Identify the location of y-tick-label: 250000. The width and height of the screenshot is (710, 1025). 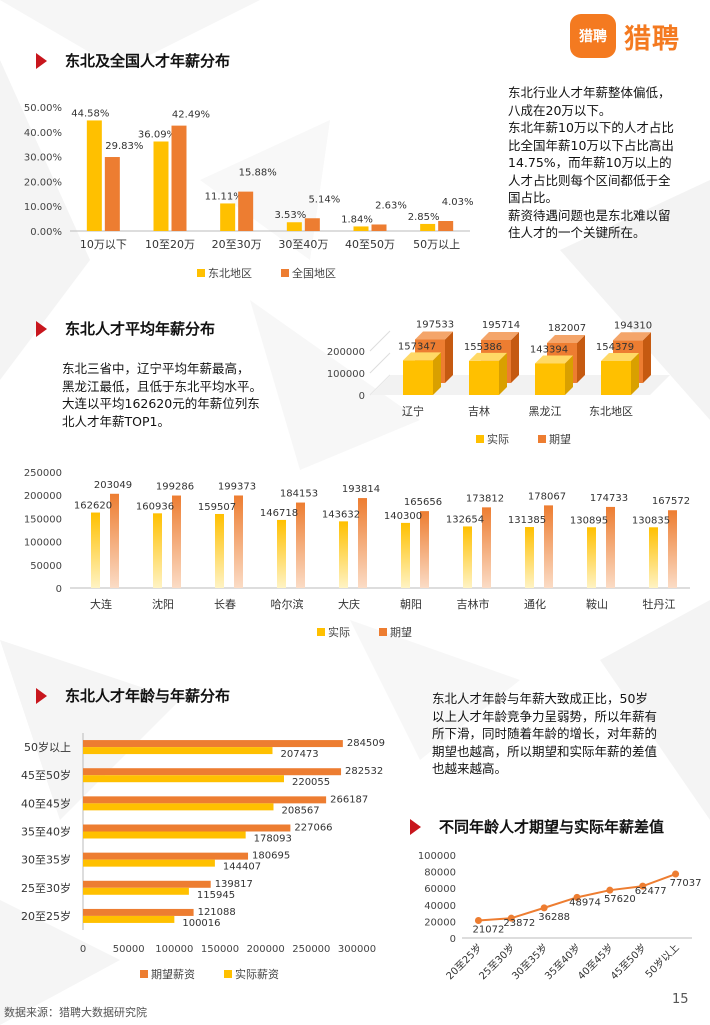
(43, 473).